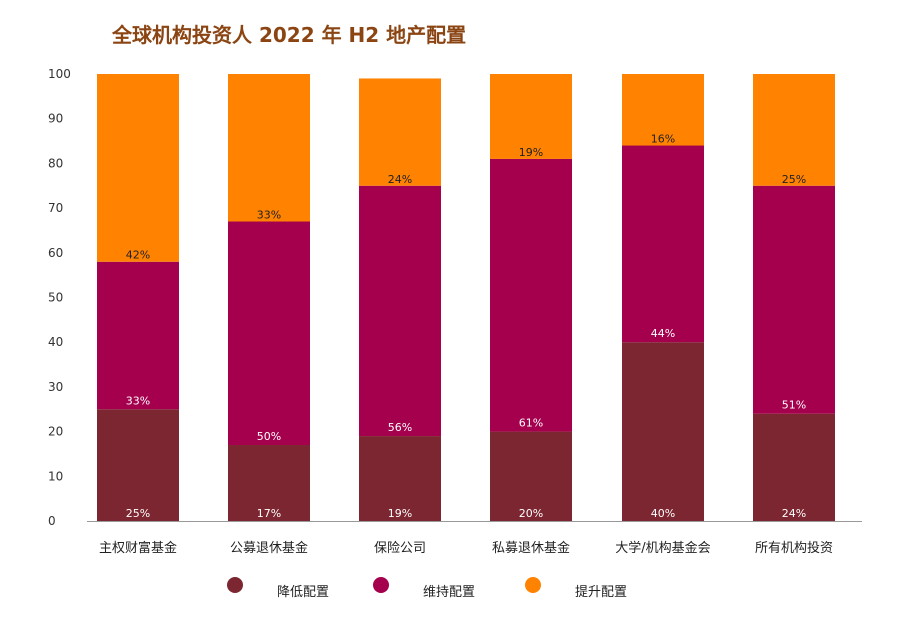  What do you see at coordinates (59, 74) in the screenshot?
I see `y-tick-label: 100` at bounding box center [59, 74].